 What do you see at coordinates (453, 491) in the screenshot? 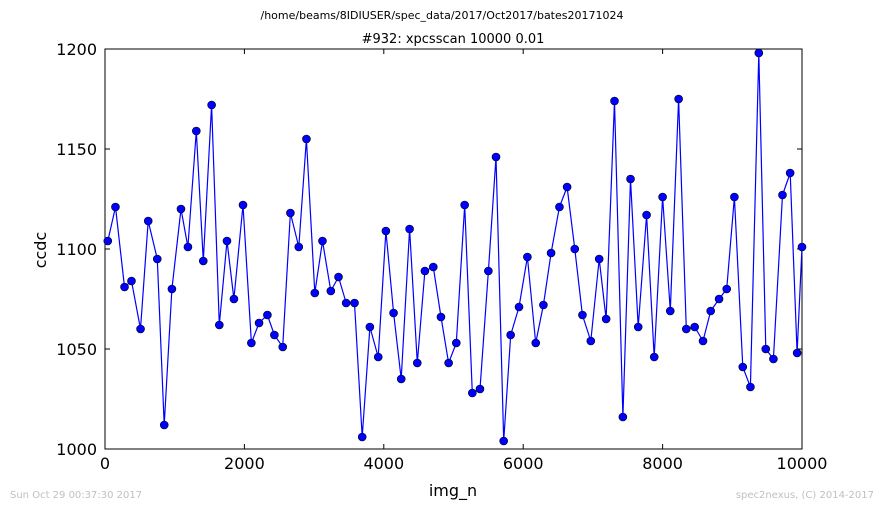
I see `x-axis-label: img_n` at bounding box center [453, 491].